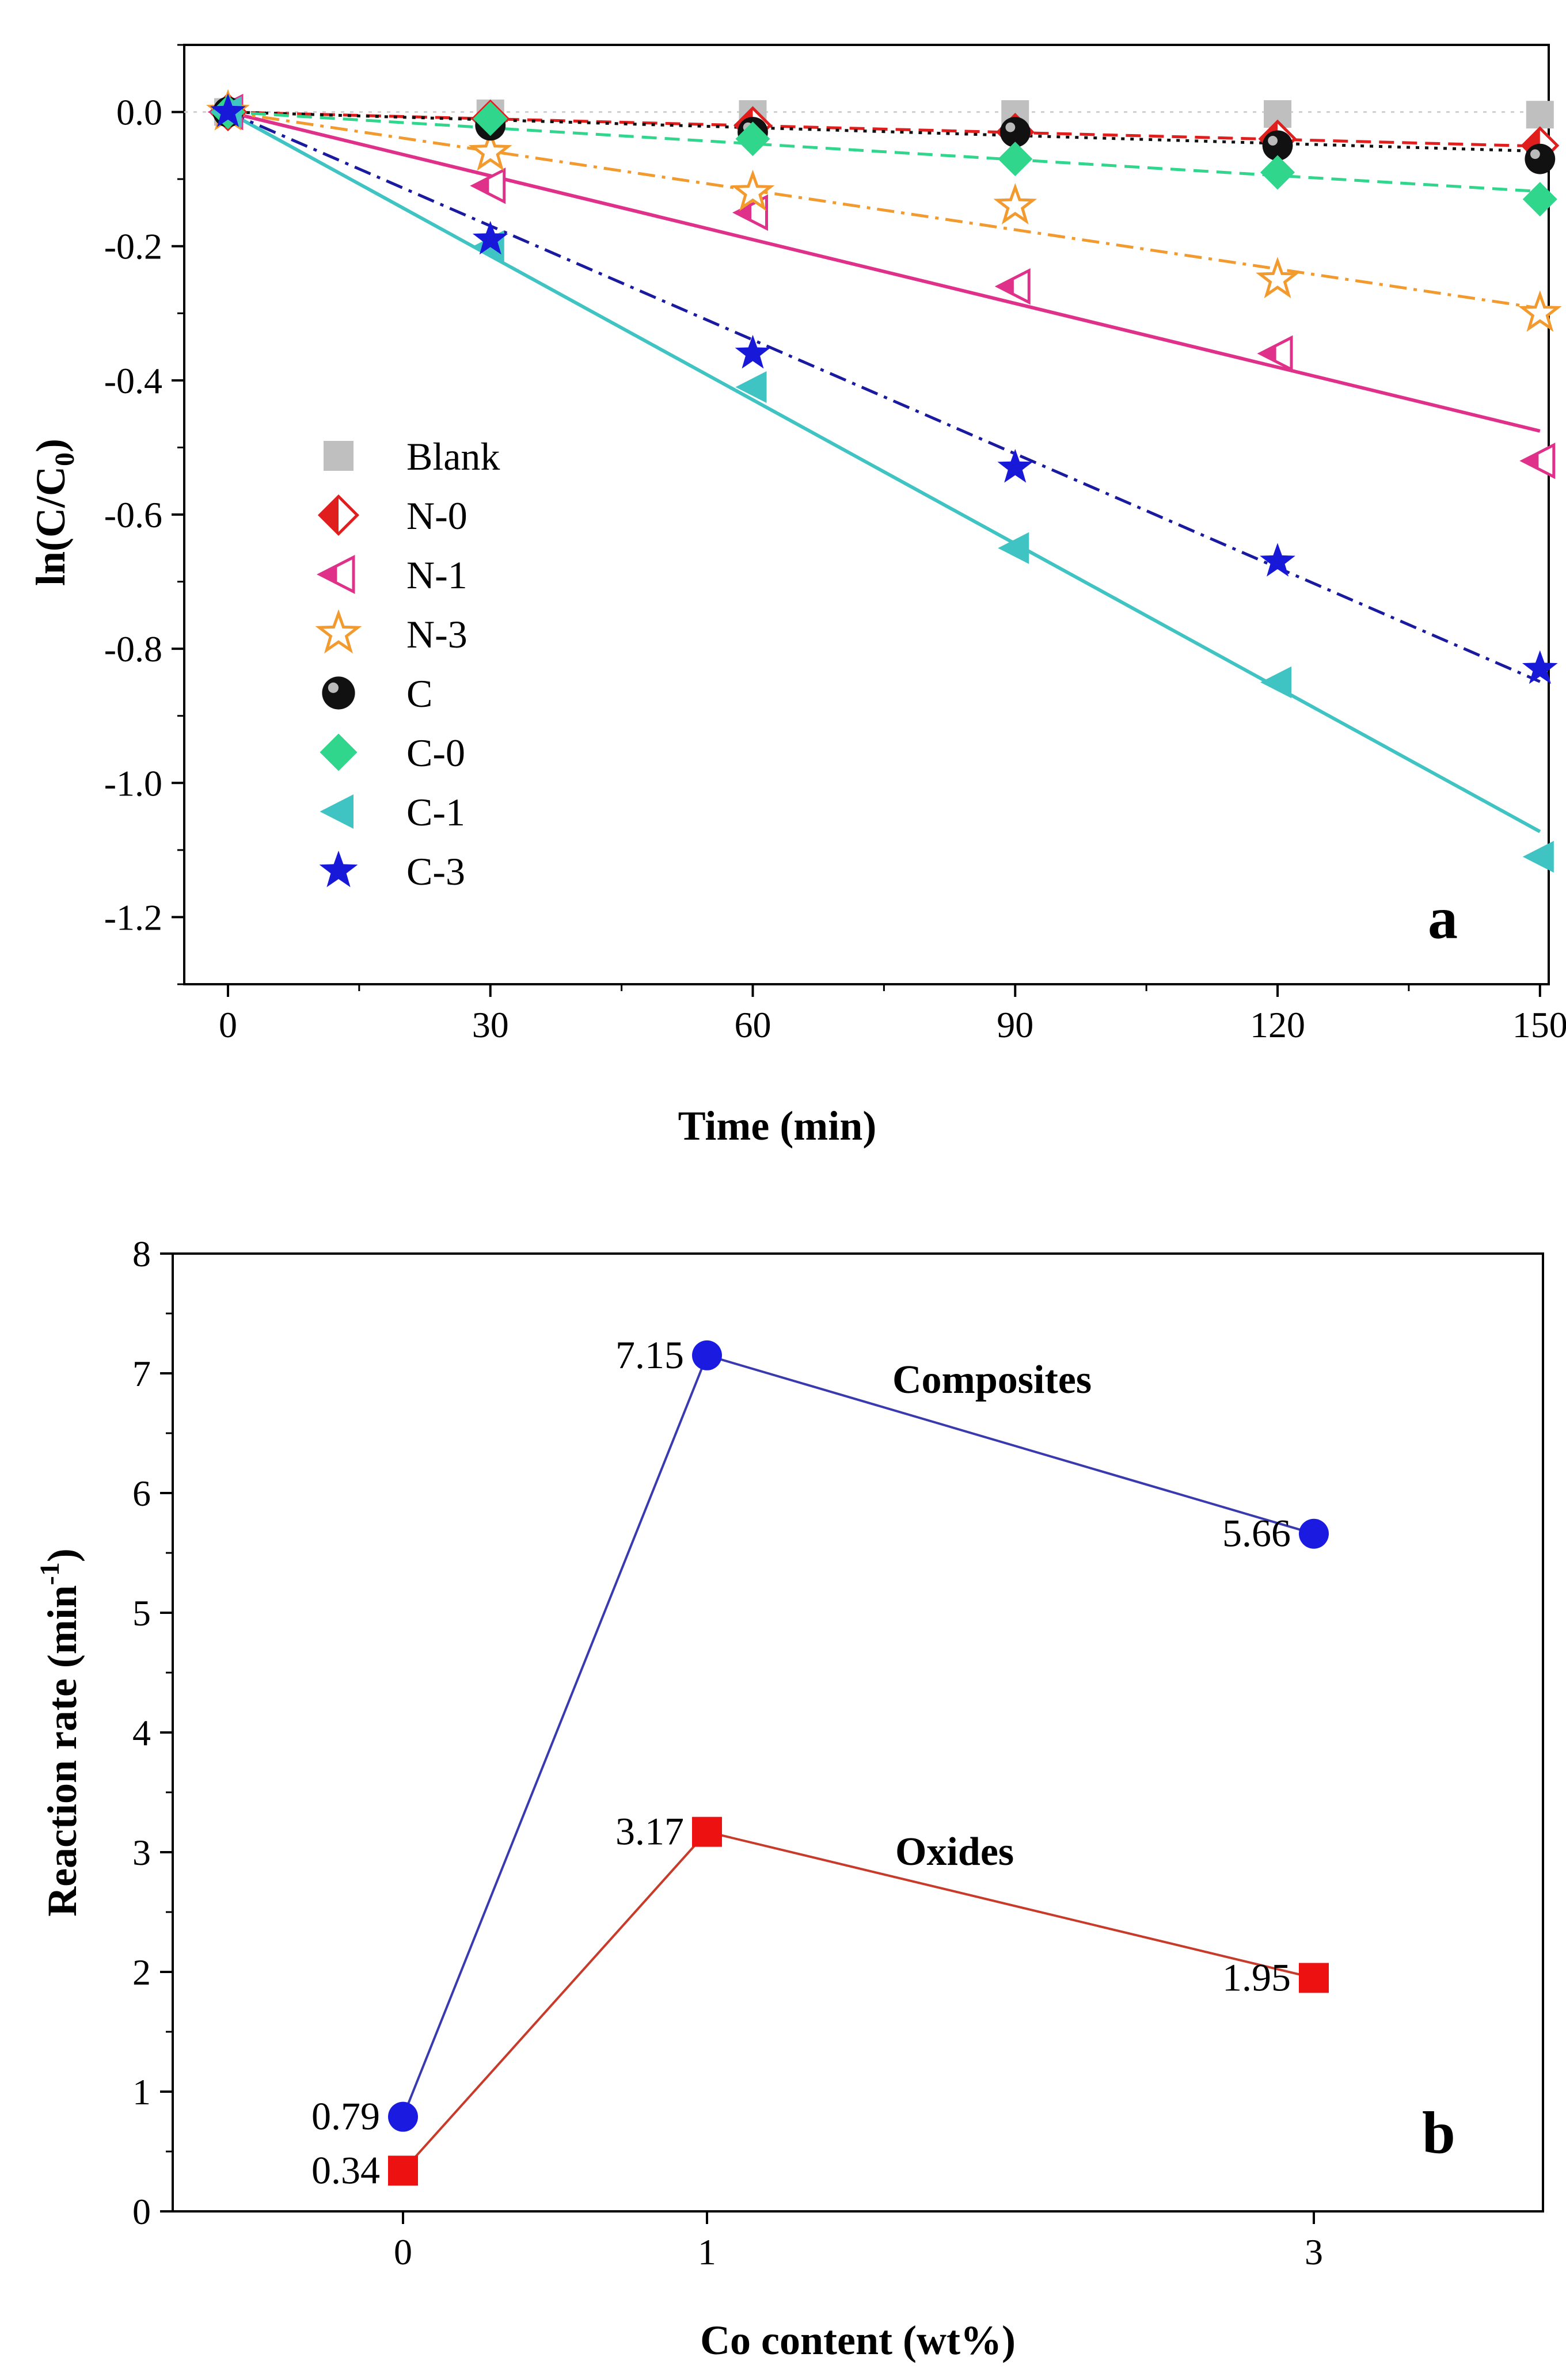 Image resolution: width=1566 pixels, height=2380 pixels. I want to click on data-label-oxides-1: 3.17, so click(649, 1831).